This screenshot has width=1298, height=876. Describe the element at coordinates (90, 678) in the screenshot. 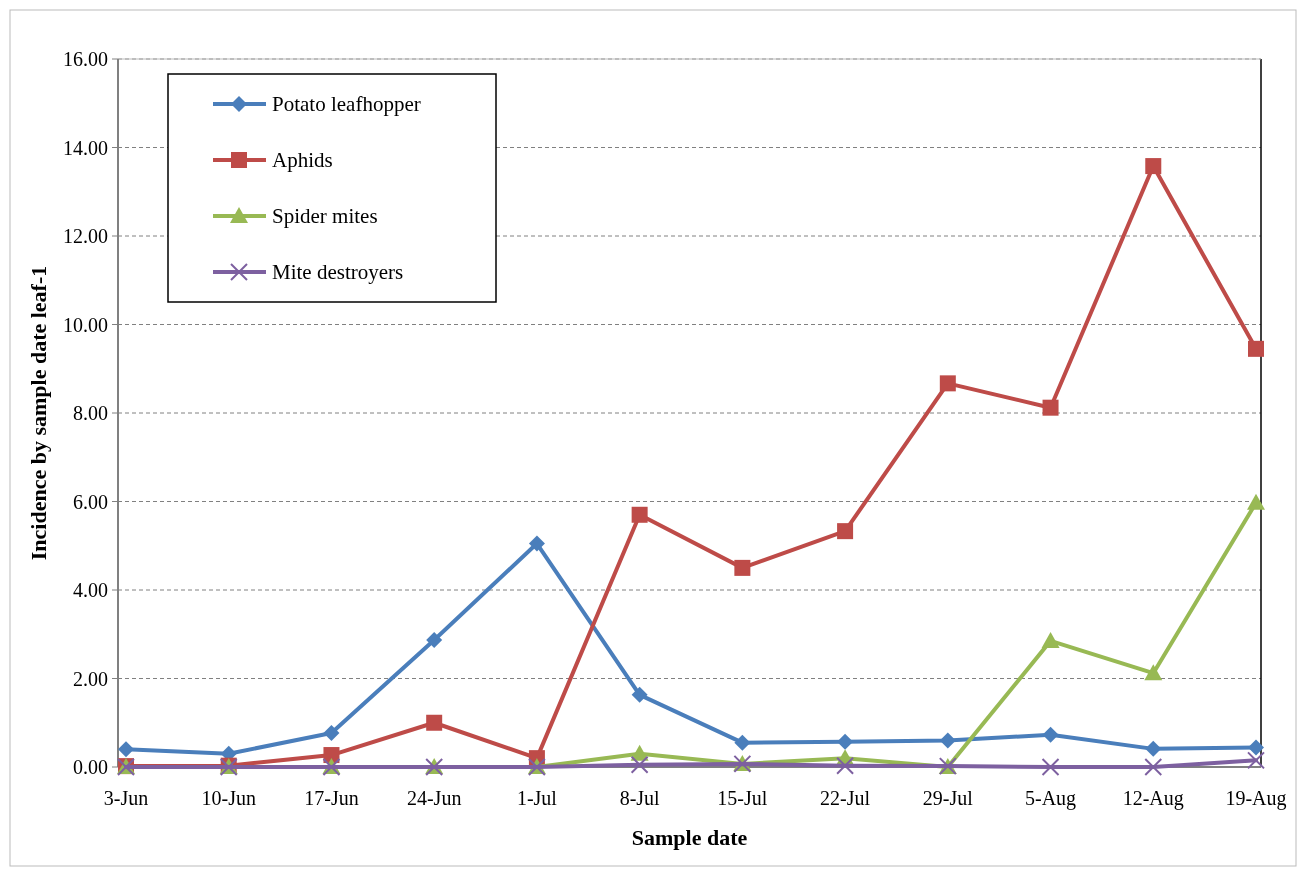

I see `y-tick-label: 2.00` at that location.